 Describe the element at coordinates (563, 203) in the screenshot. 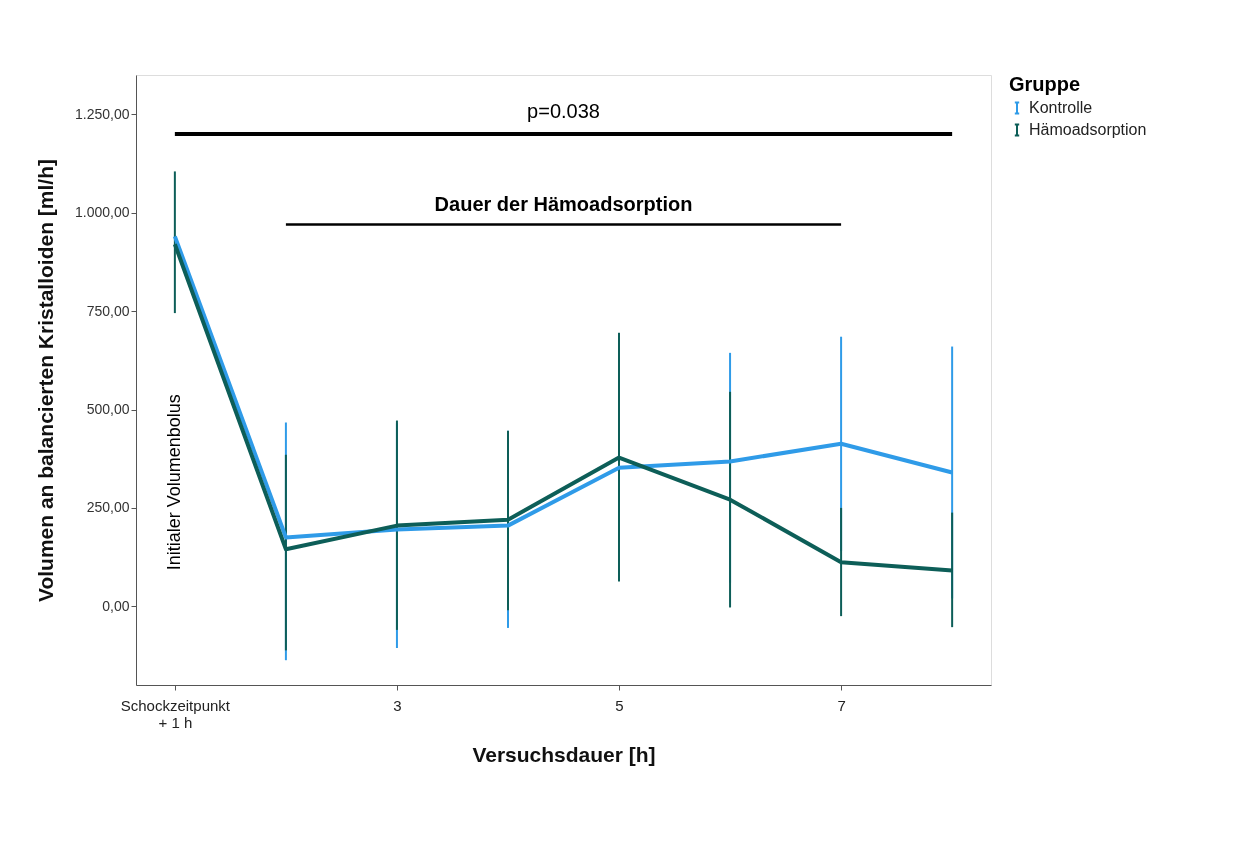

I see `ref-line-label: Dauer der Hämoadsorption` at that location.